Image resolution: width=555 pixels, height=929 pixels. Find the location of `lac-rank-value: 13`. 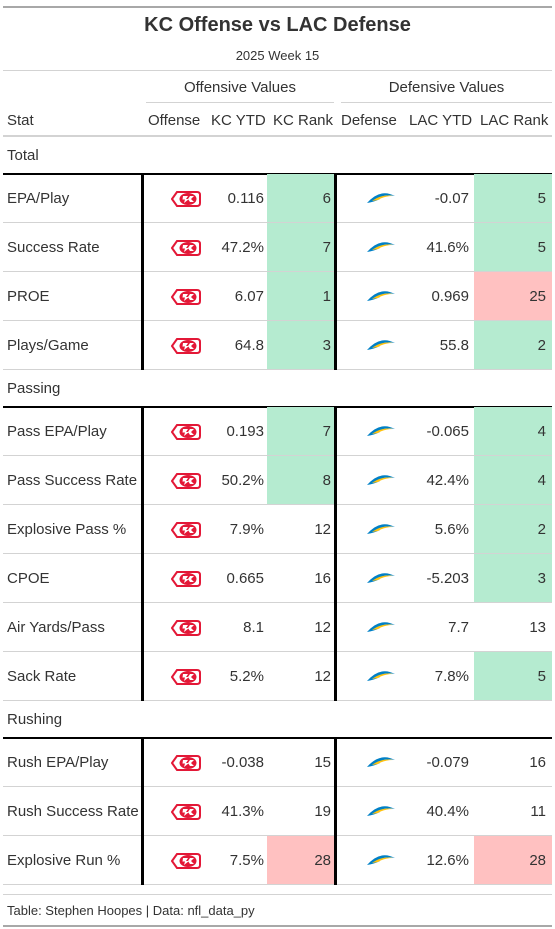

lac-rank-value: 13 is located at coordinates (537, 627).